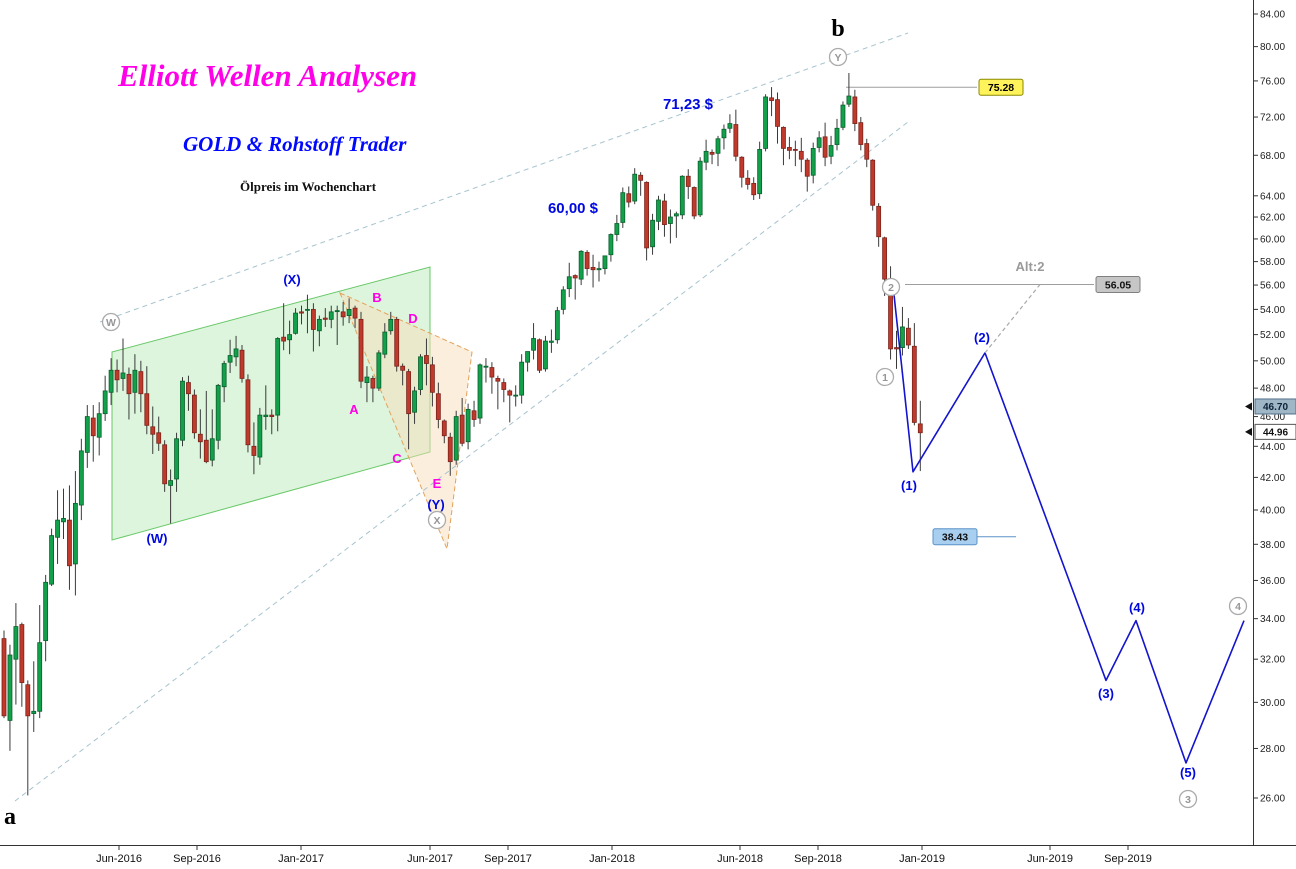 This screenshot has height=869, width=1296. What do you see at coordinates (1272, 310) in the screenshot?
I see `y-axis-label: 54.00` at bounding box center [1272, 310].